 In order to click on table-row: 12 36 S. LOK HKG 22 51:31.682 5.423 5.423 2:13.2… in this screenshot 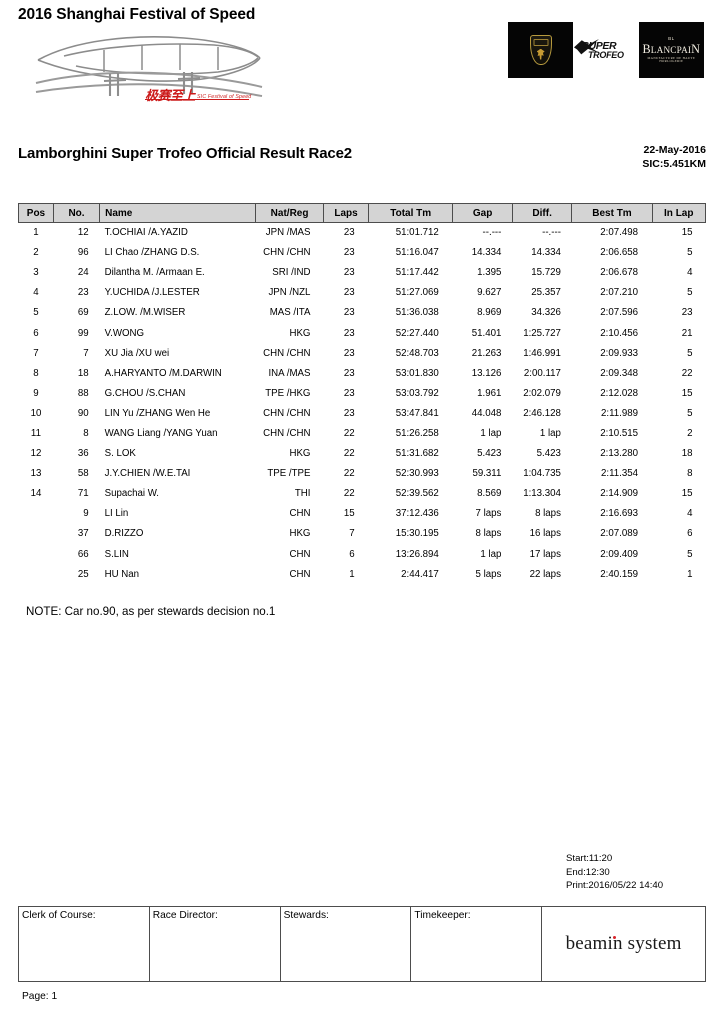, I will do `click(362, 454)`.